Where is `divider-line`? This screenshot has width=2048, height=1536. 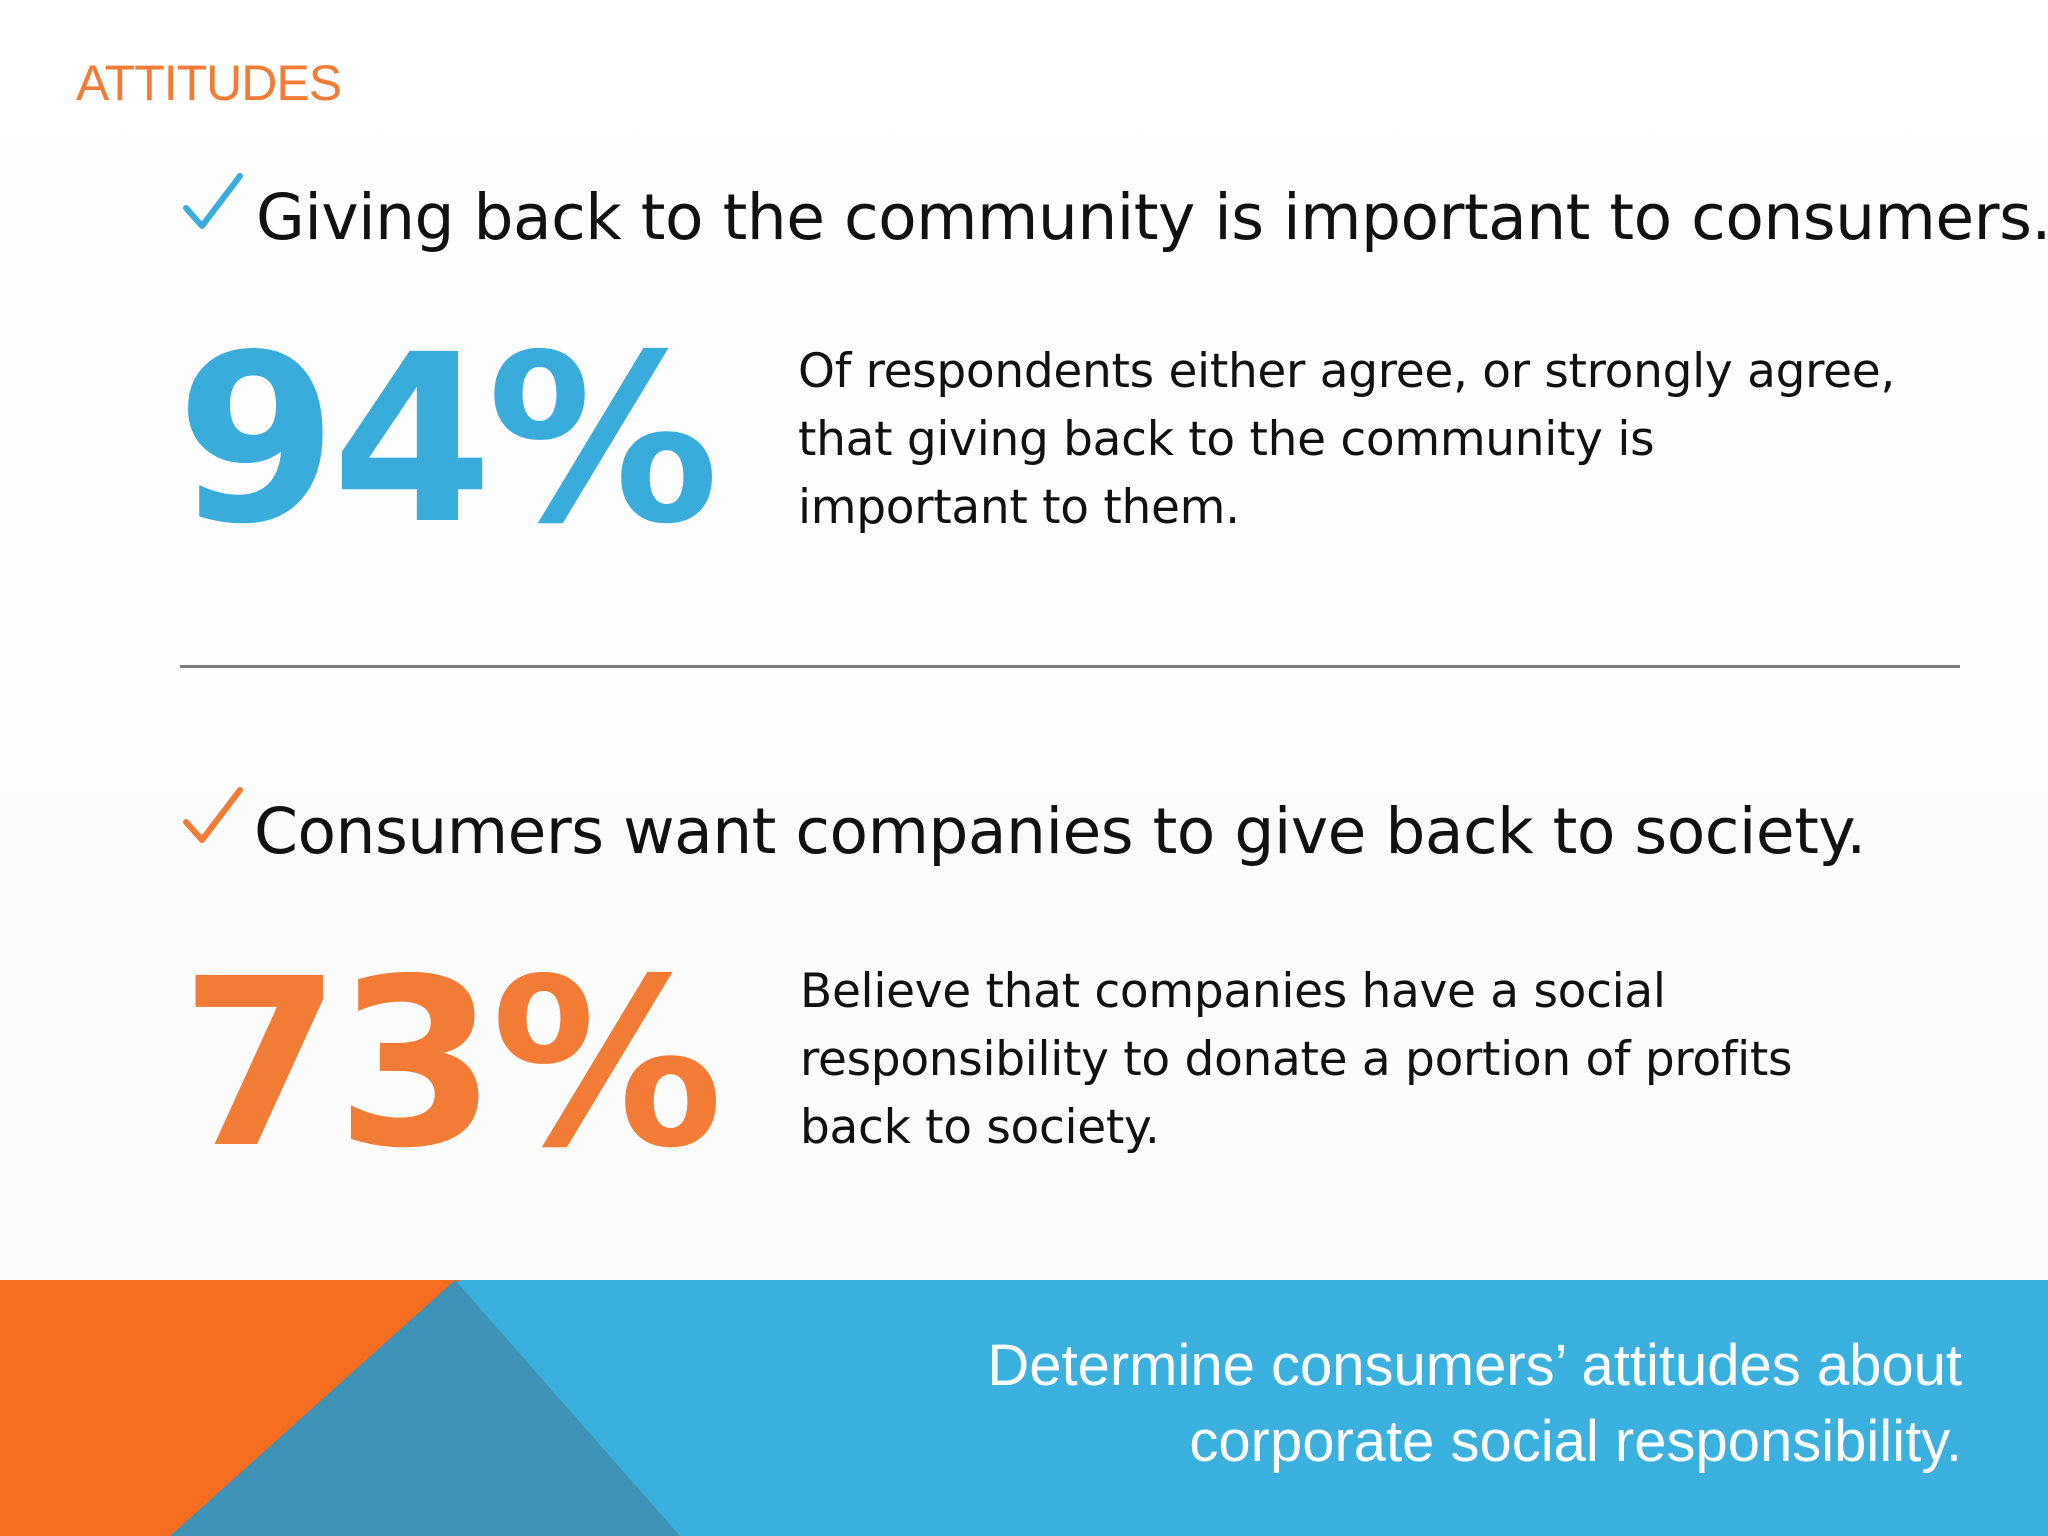 divider-line is located at coordinates (1070, 666).